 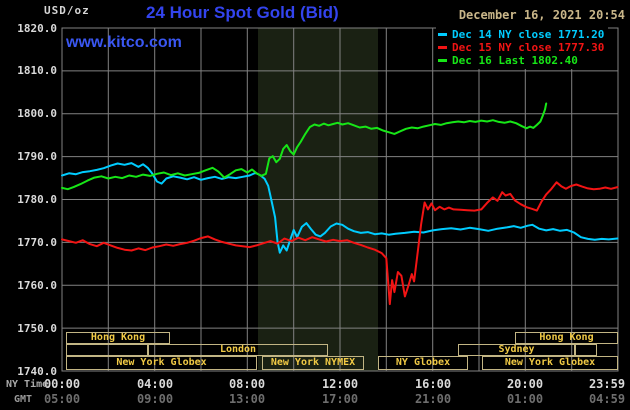 I want to click on x-axis-label-gmt: 01:00, so click(x=525, y=399).